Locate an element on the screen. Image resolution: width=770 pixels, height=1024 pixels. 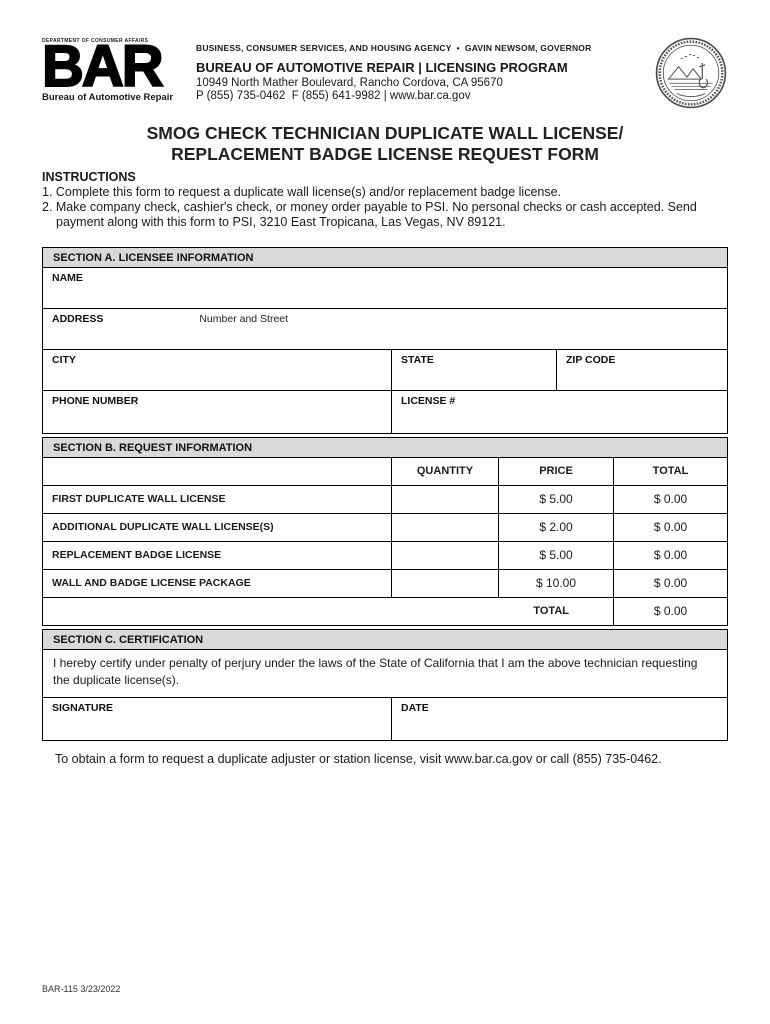
row-3-label: REPLACEMENT BADGE LICENSE is located at coordinates (137, 555).